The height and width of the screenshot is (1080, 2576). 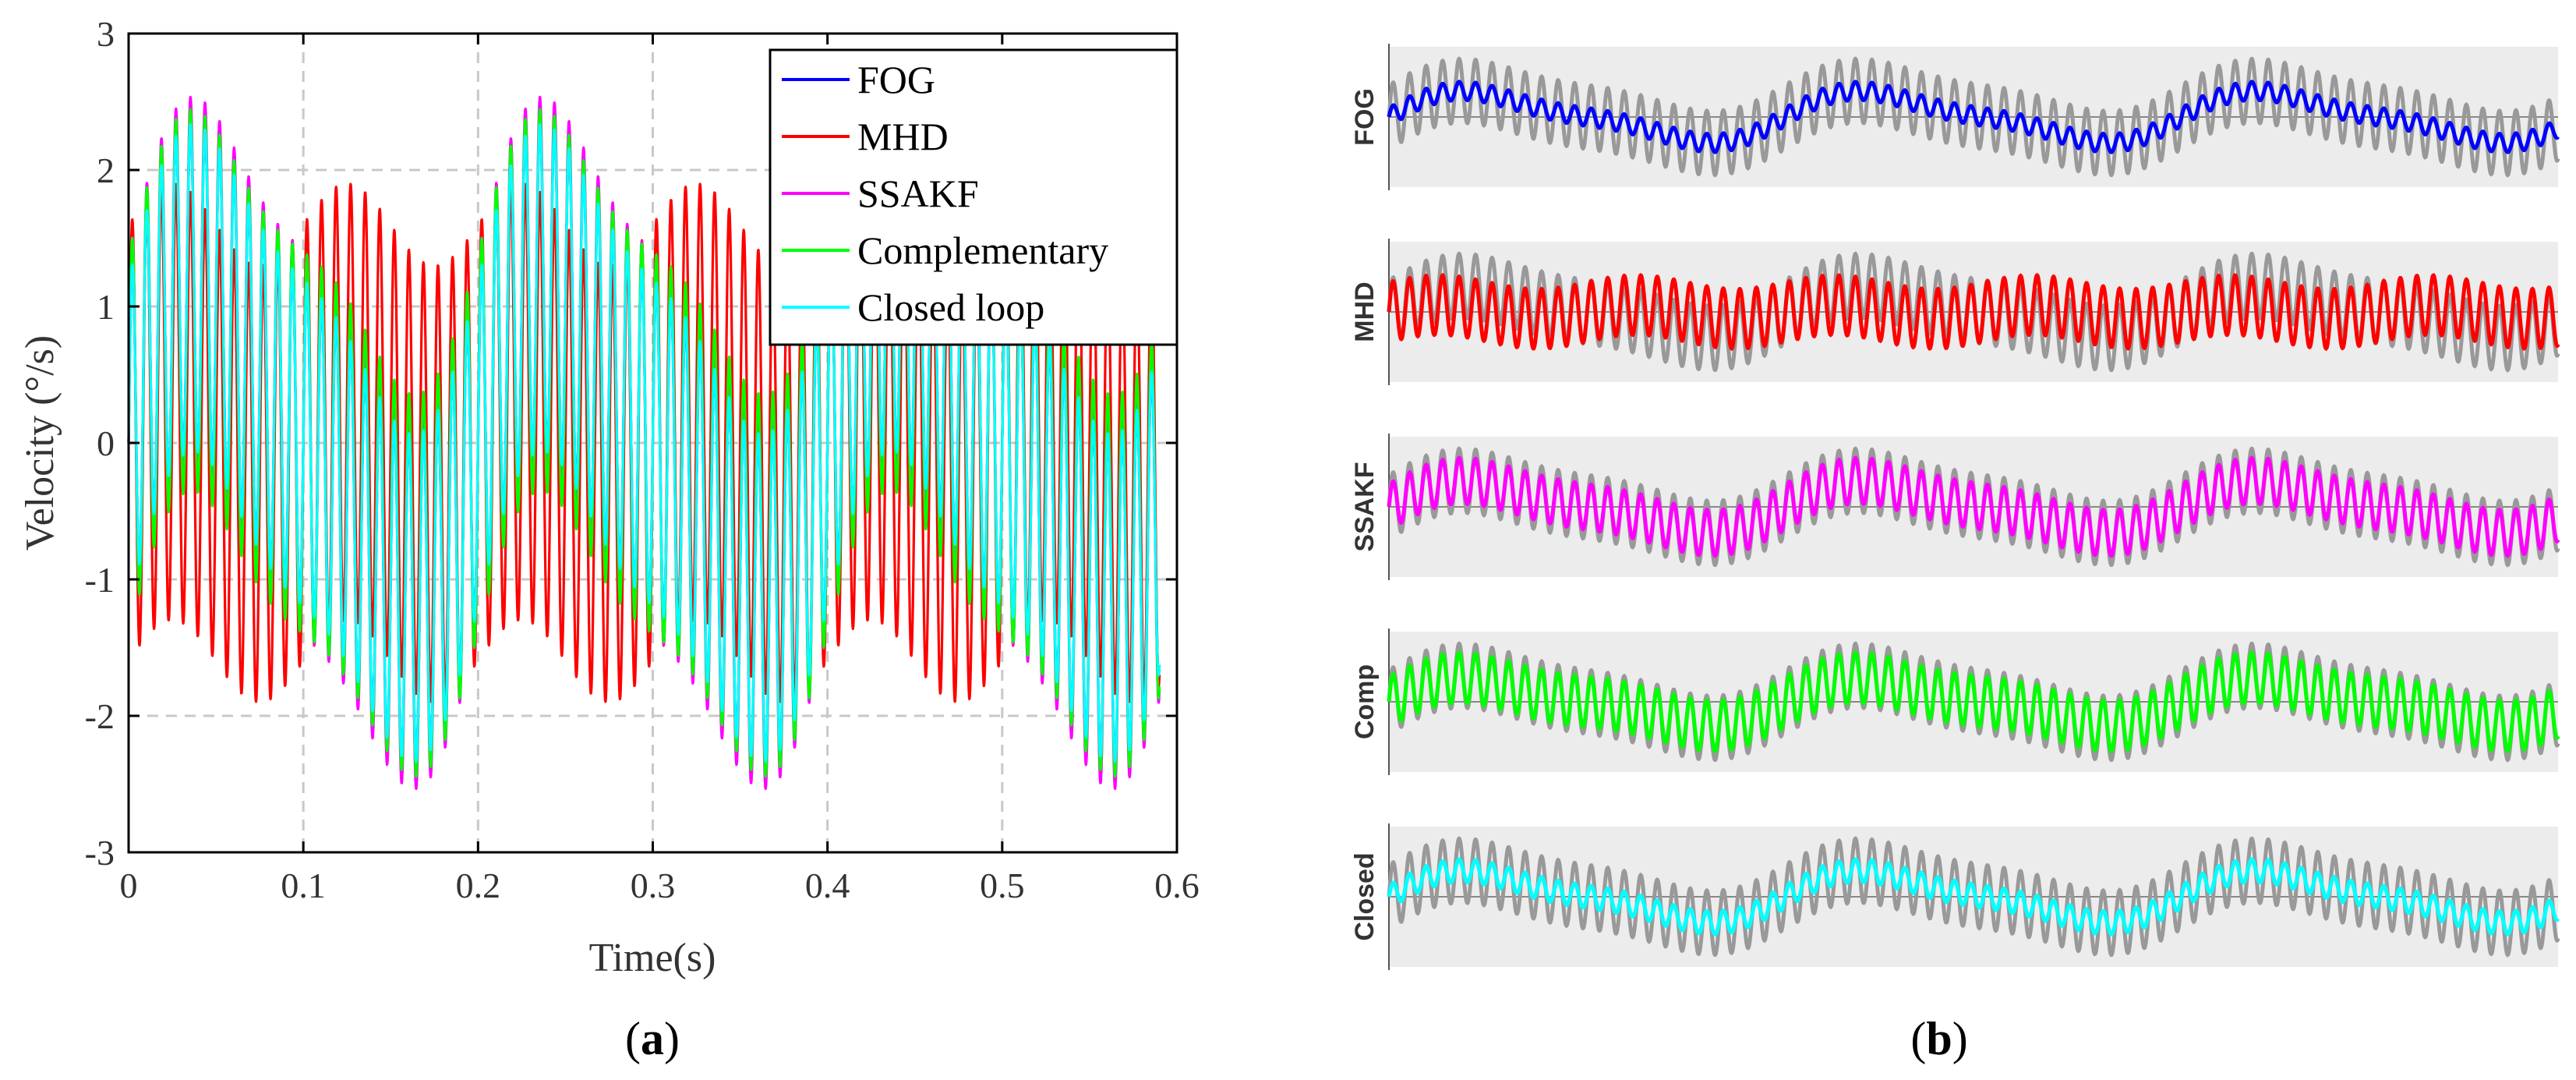 I want to click on x-tick-label: 0.2, so click(x=478, y=885).